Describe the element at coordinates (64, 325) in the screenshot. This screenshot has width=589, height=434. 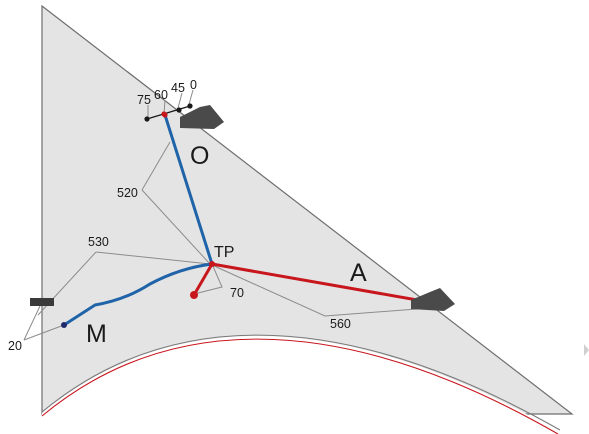
I see `node-m` at that location.